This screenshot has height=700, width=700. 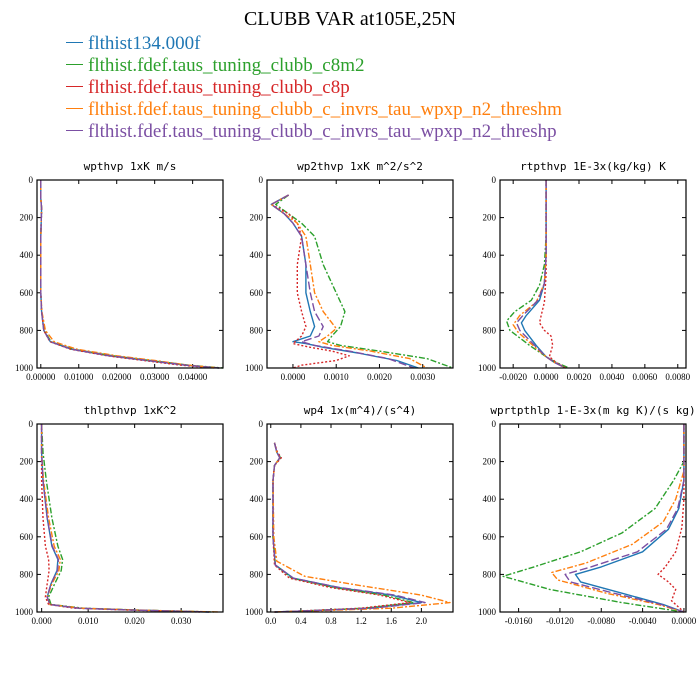 What do you see at coordinates (593, 166) in the screenshot?
I see `panel-title: rtpthvp 1E-3x(kg/kg) K` at bounding box center [593, 166].